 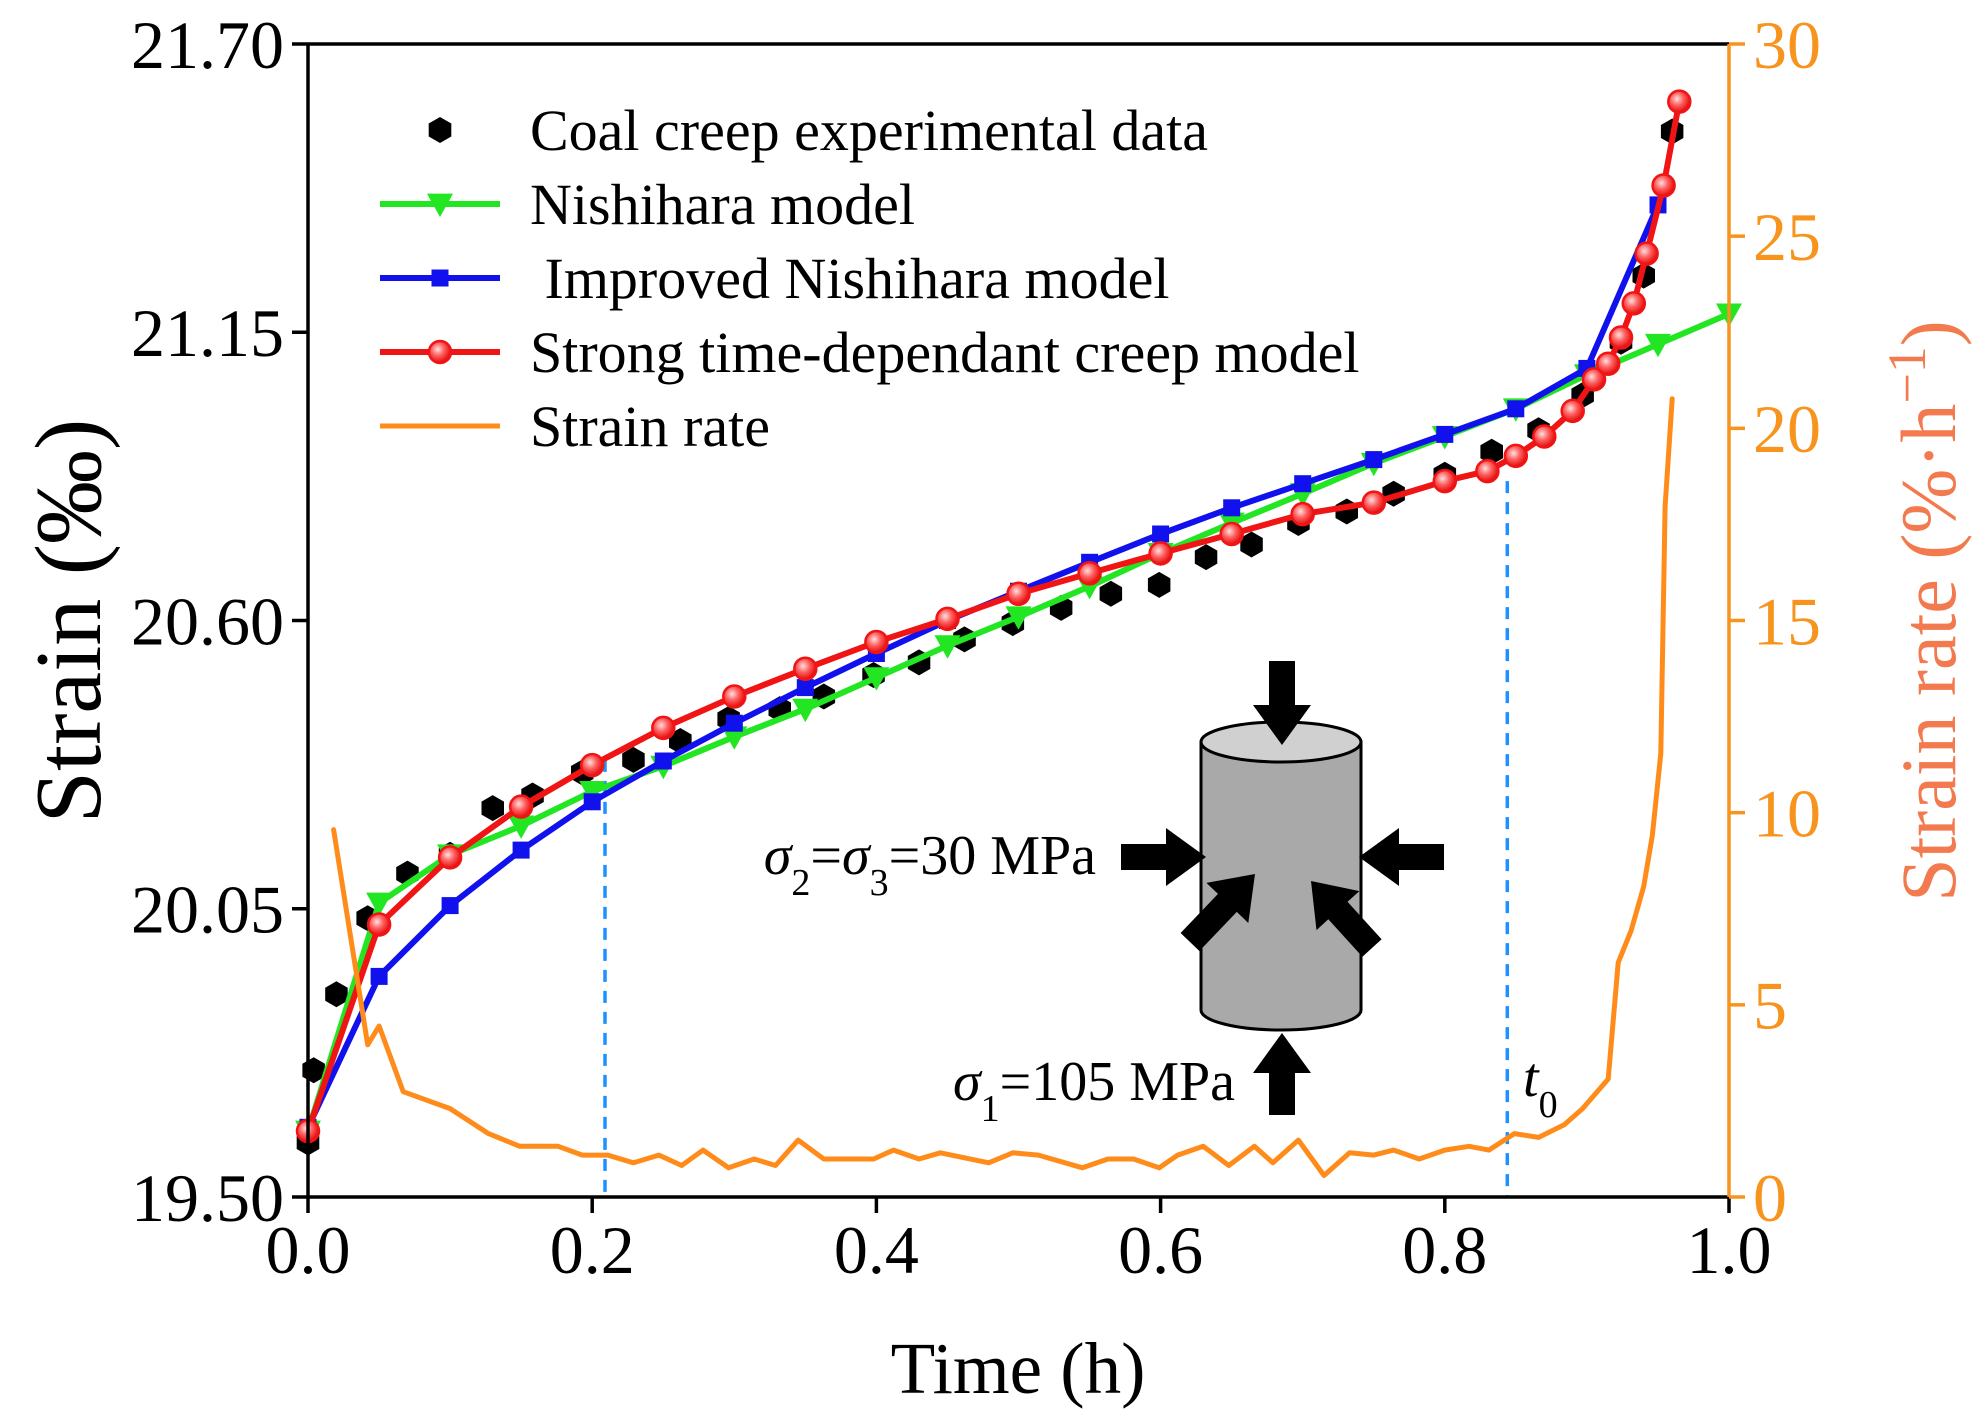 I want to click on y-axis-title-left: Strain (‰), so click(x=69, y=621).